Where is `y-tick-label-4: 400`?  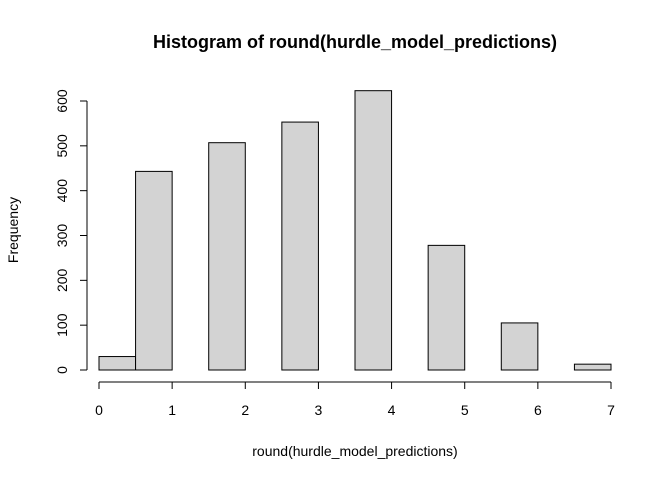 y-tick-label-4: 400 is located at coordinates (62, 191).